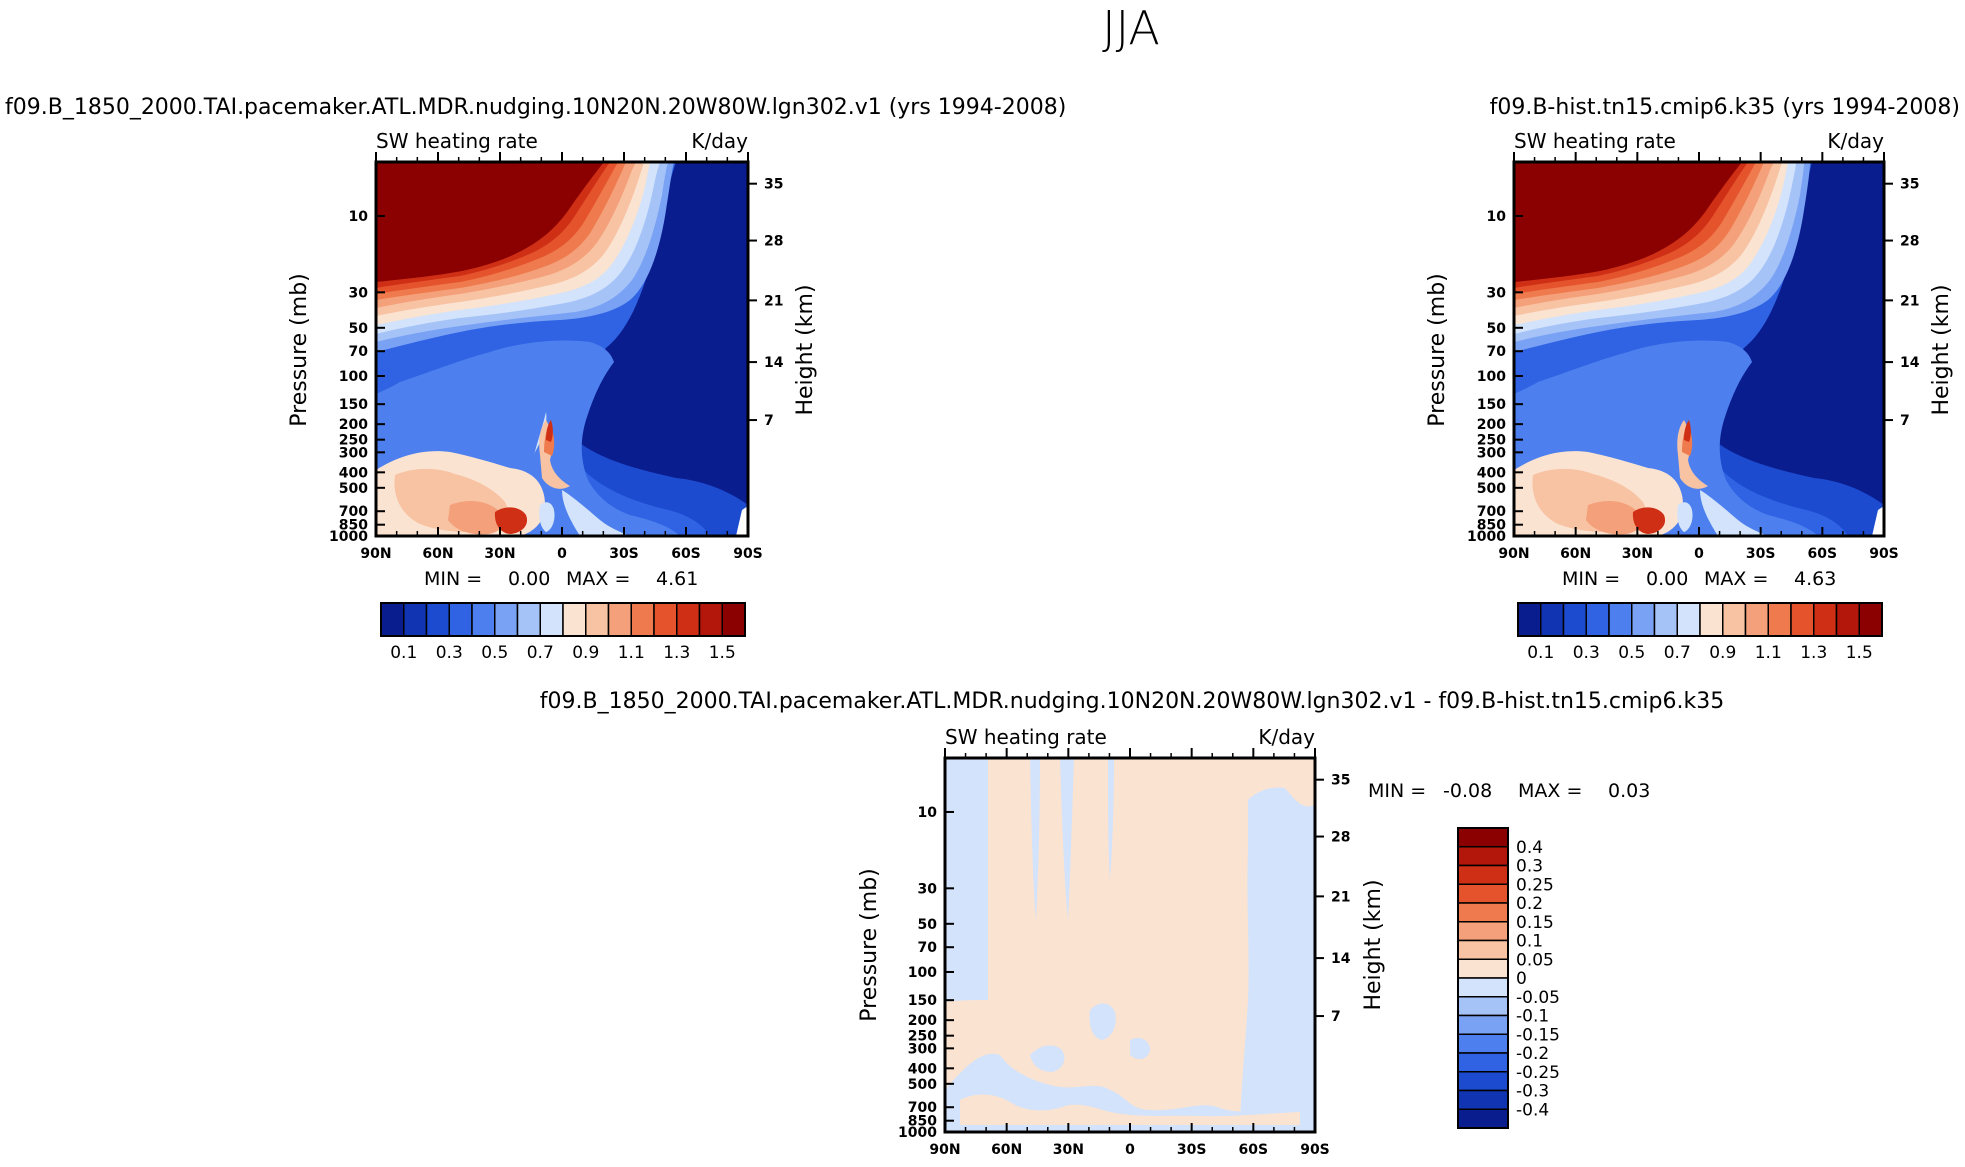 Image resolution: width=1965 pixels, height=1167 pixels. I want to click on ylabel-diff: Pressure (mb), so click(869, 945).